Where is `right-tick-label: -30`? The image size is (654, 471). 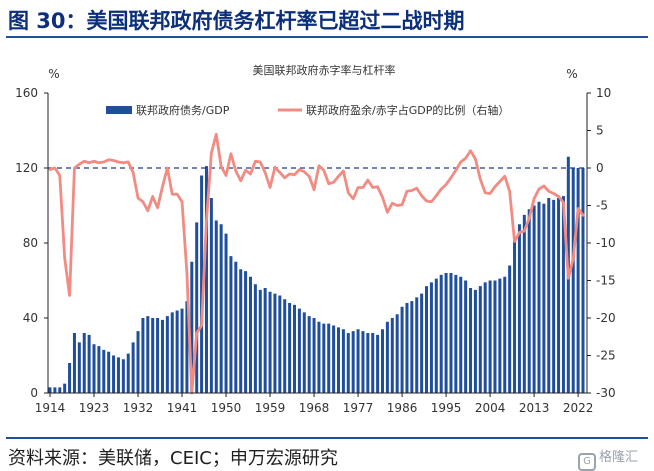 right-tick-label: -30 is located at coordinates (606, 393).